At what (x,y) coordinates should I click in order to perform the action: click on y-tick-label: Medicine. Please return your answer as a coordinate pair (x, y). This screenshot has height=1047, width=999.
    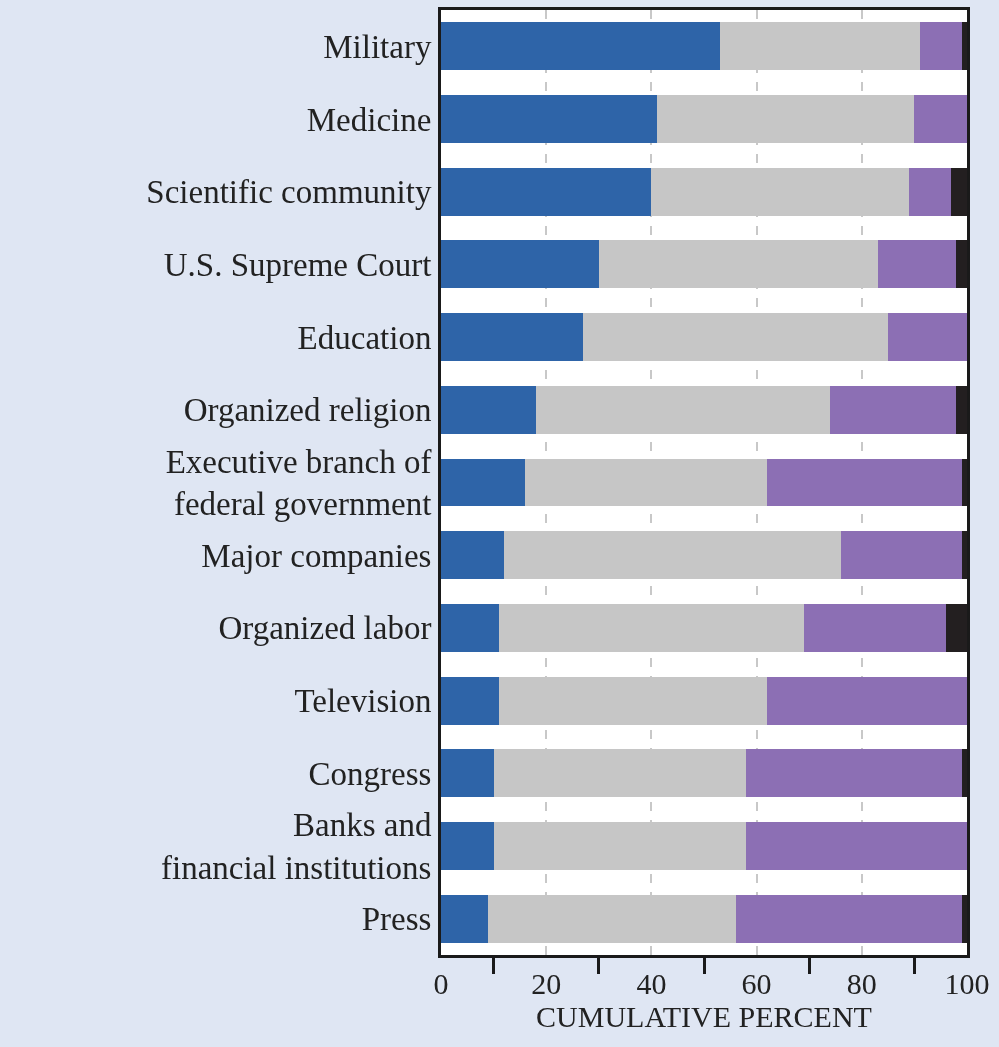
    Looking at the image, I should click on (369, 119).